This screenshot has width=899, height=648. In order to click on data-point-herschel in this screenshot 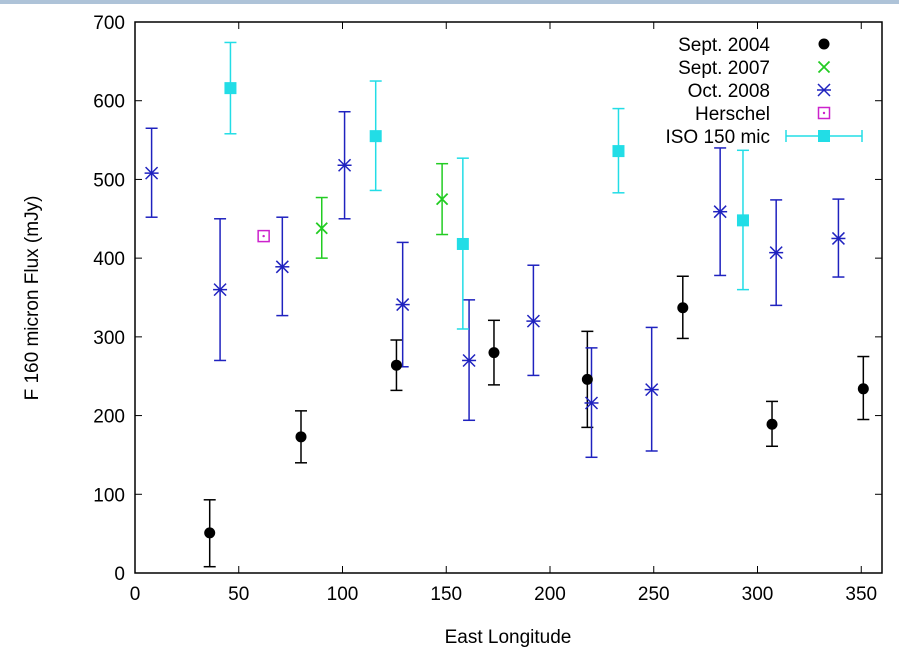, I will do `click(263, 236)`.